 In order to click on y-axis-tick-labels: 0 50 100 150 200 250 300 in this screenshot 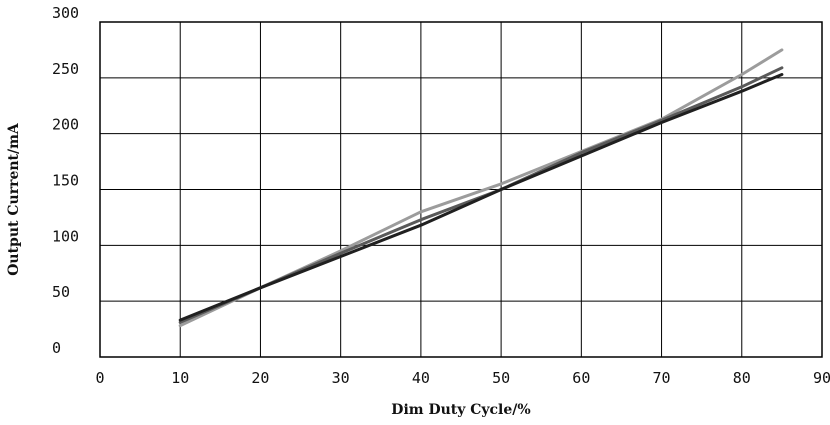, I will do `click(65, 180)`.